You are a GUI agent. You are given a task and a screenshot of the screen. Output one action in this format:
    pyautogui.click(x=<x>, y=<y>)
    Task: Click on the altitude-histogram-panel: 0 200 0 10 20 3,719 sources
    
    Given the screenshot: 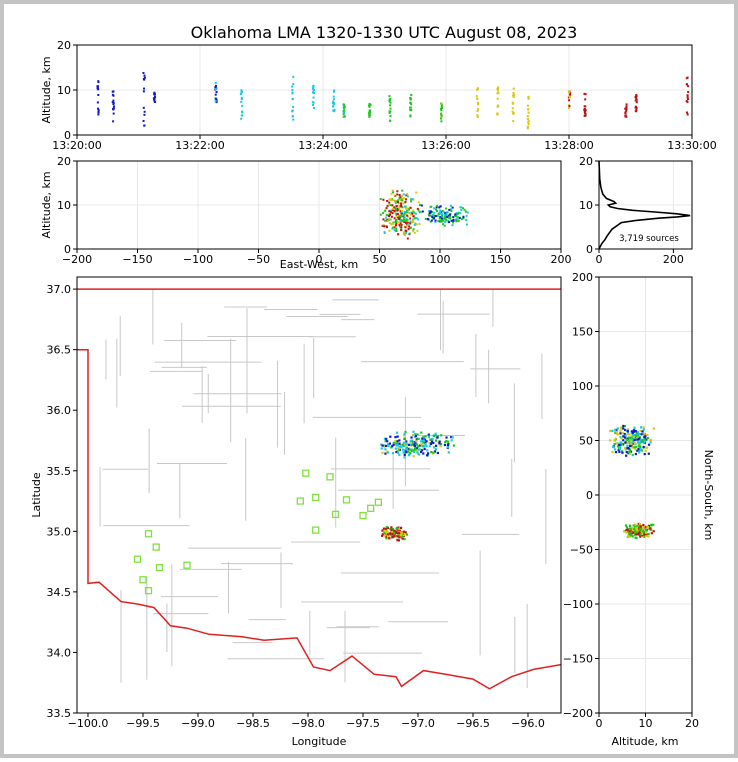 What is the action you would take?
    pyautogui.click(x=636, y=210)
    